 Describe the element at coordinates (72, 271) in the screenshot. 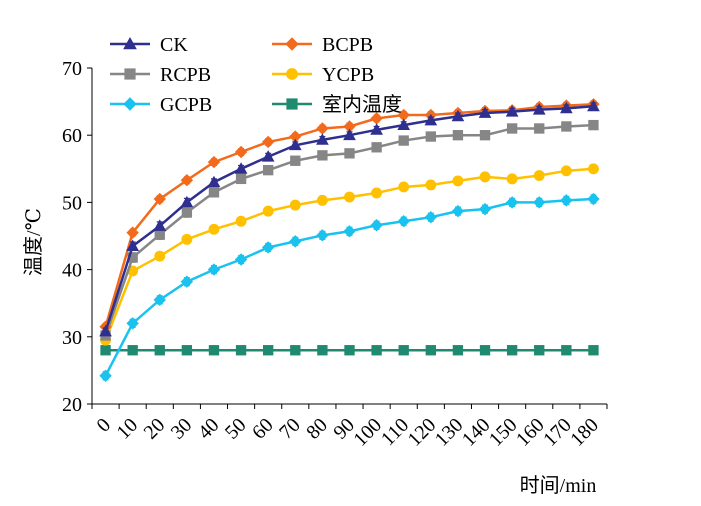

I see `y-tick-label: 40` at that location.